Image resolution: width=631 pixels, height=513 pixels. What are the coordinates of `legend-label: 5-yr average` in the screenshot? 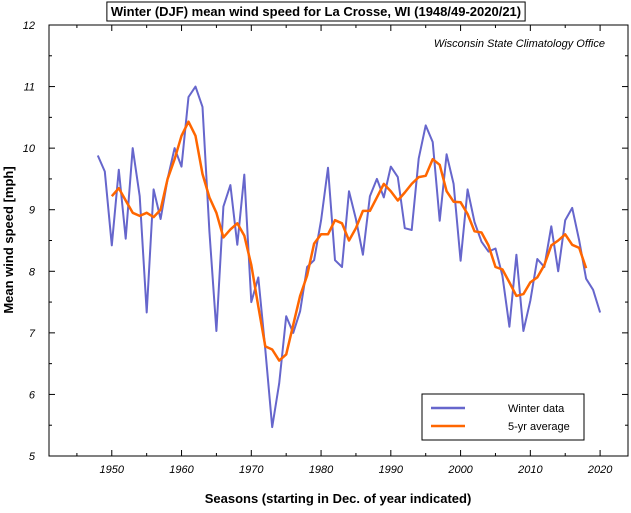 It's located at (539, 427).